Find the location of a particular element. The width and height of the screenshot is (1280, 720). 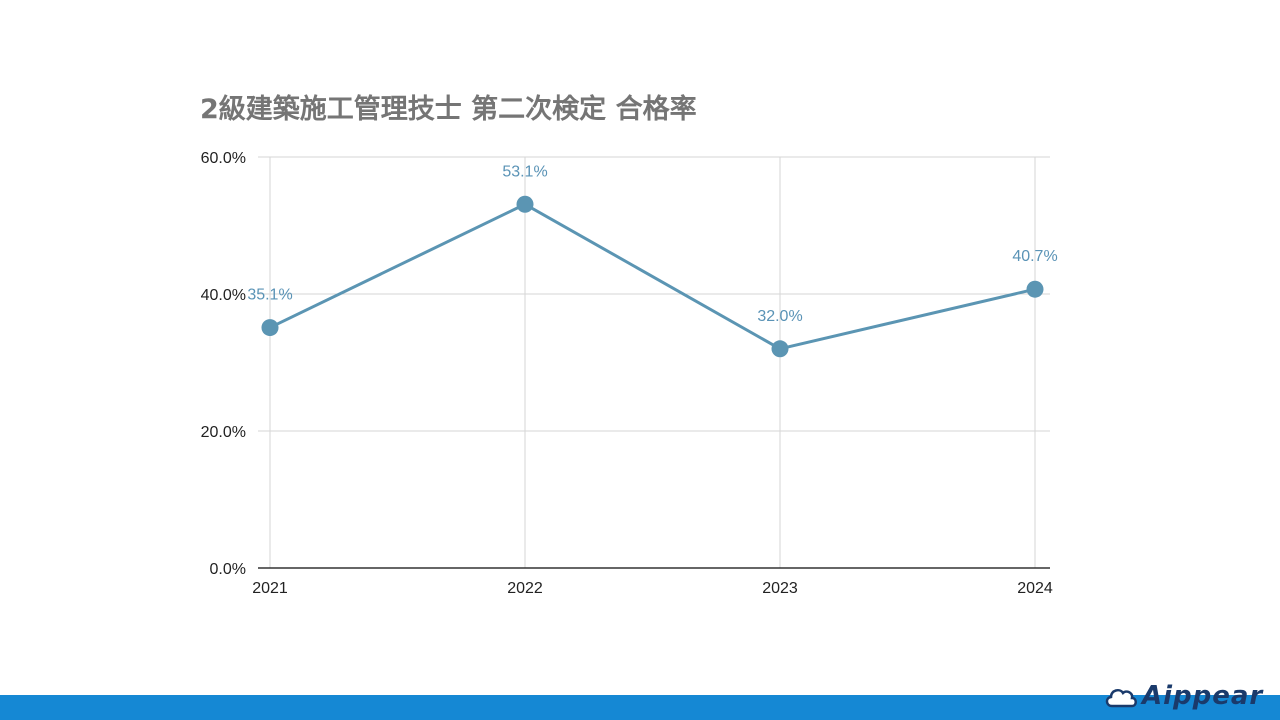

label-layer: 35.1% 53.1% 32.0% 40.7% is located at coordinates (652, 244).